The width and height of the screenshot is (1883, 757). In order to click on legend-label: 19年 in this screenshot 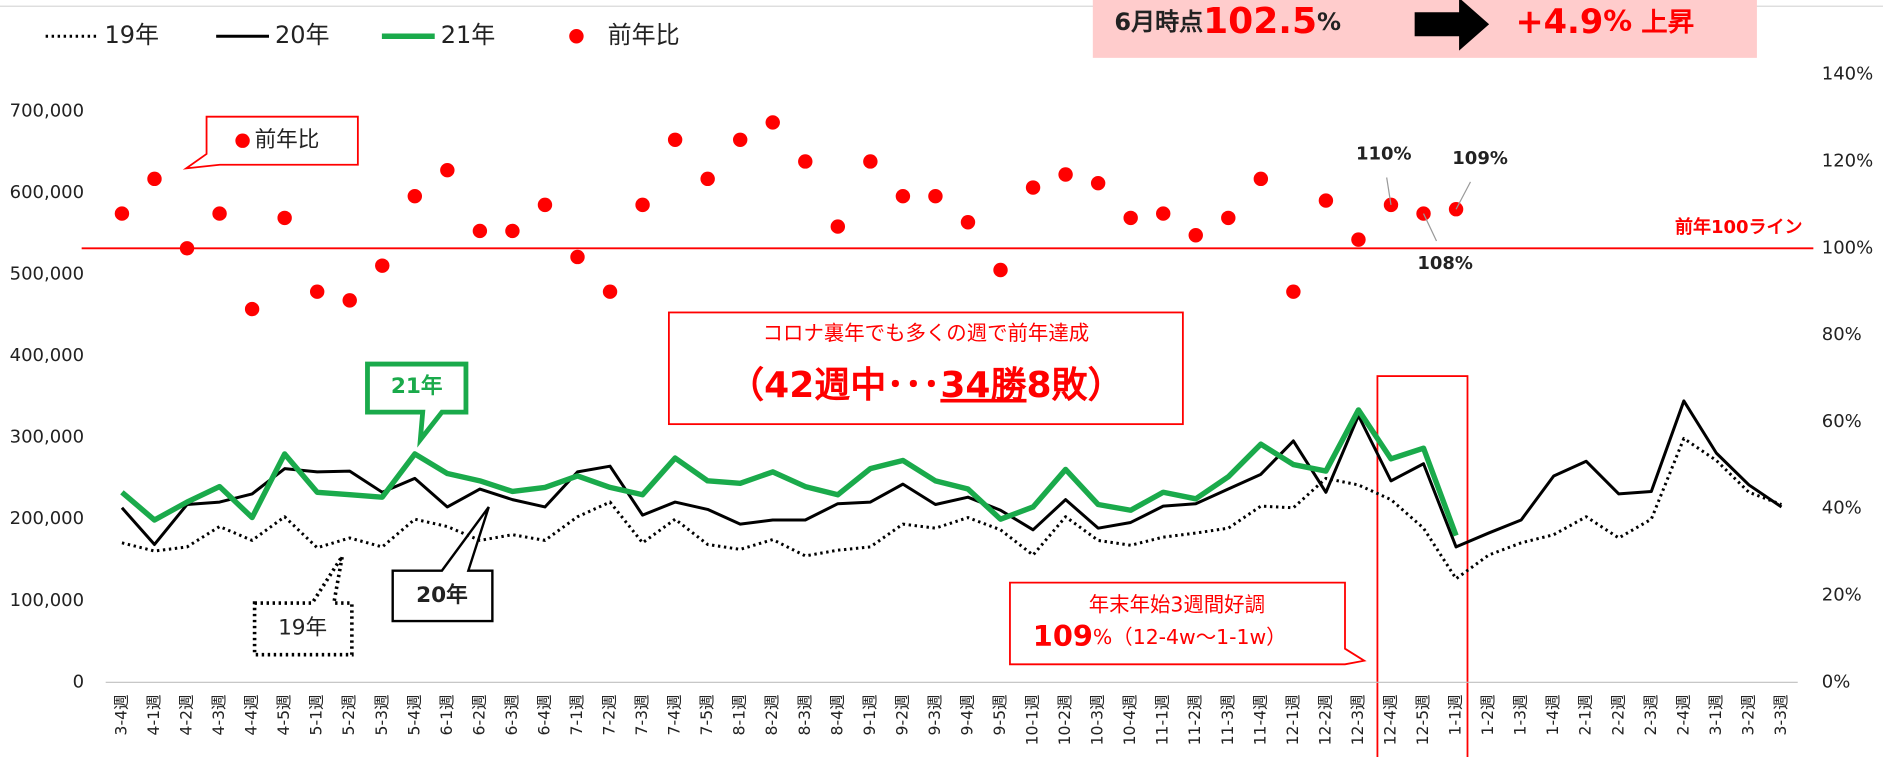, I will do `click(131, 35)`.